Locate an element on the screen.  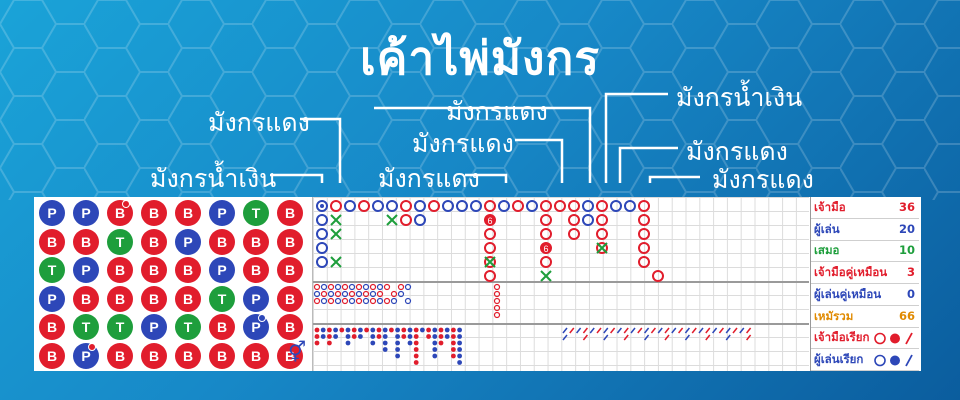
divider is located at coordinates (561, 282).